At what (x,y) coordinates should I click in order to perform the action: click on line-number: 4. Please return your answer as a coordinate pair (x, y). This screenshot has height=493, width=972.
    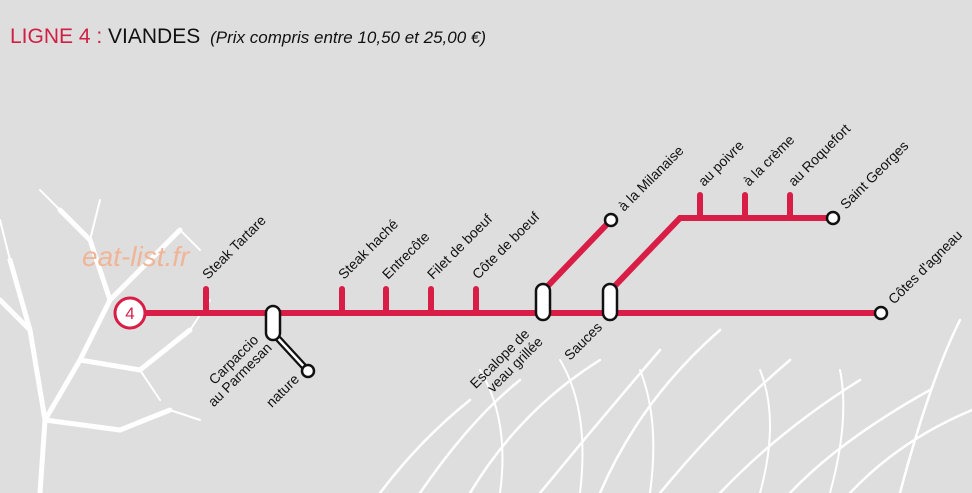
    Looking at the image, I should click on (129, 313).